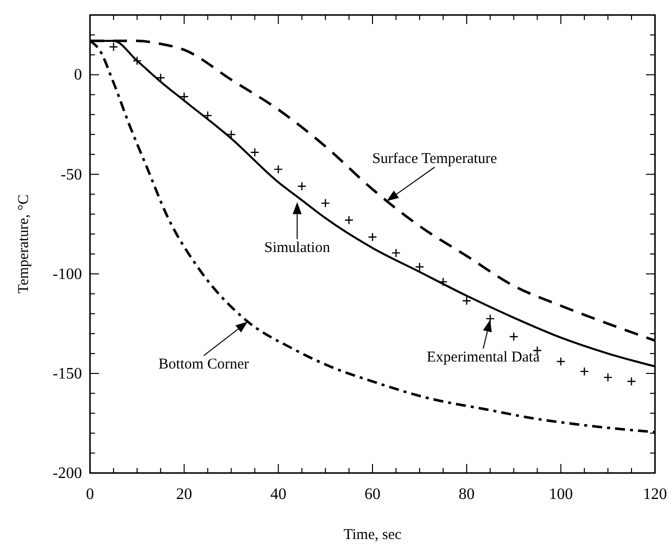 This screenshot has height=549, width=669. What do you see at coordinates (71, 175) in the screenshot?
I see `y-tick-label: -50` at bounding box center [71, 175].